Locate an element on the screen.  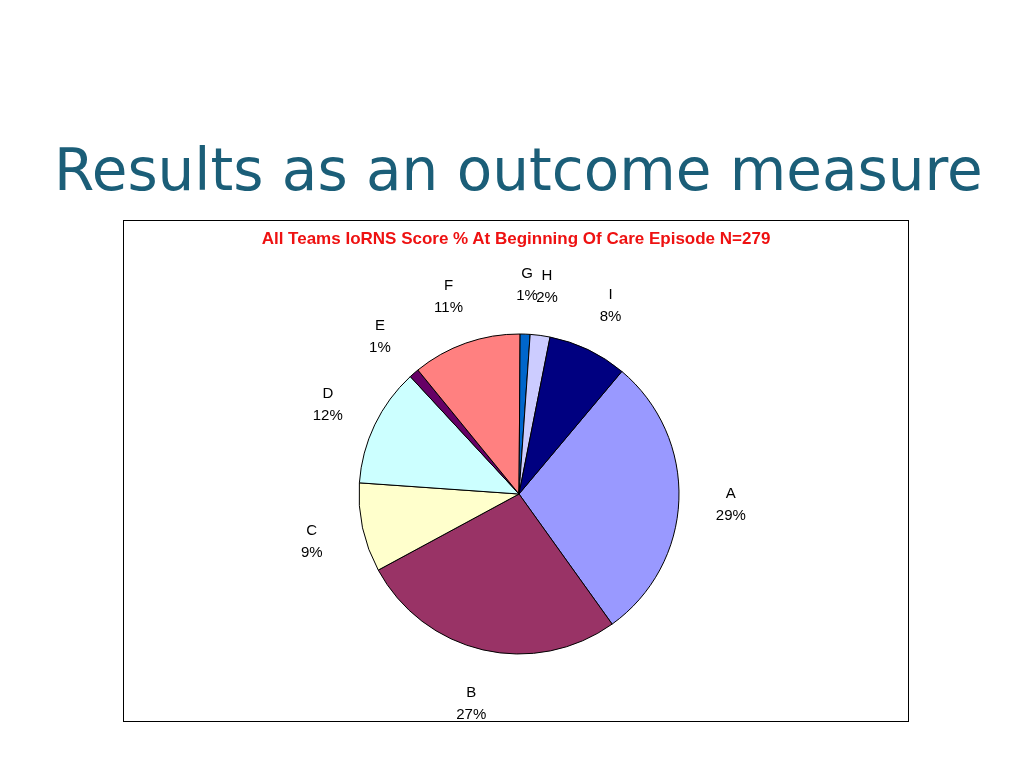
chart-title: Results as an outcome measure is located at coordinates (518, 170).